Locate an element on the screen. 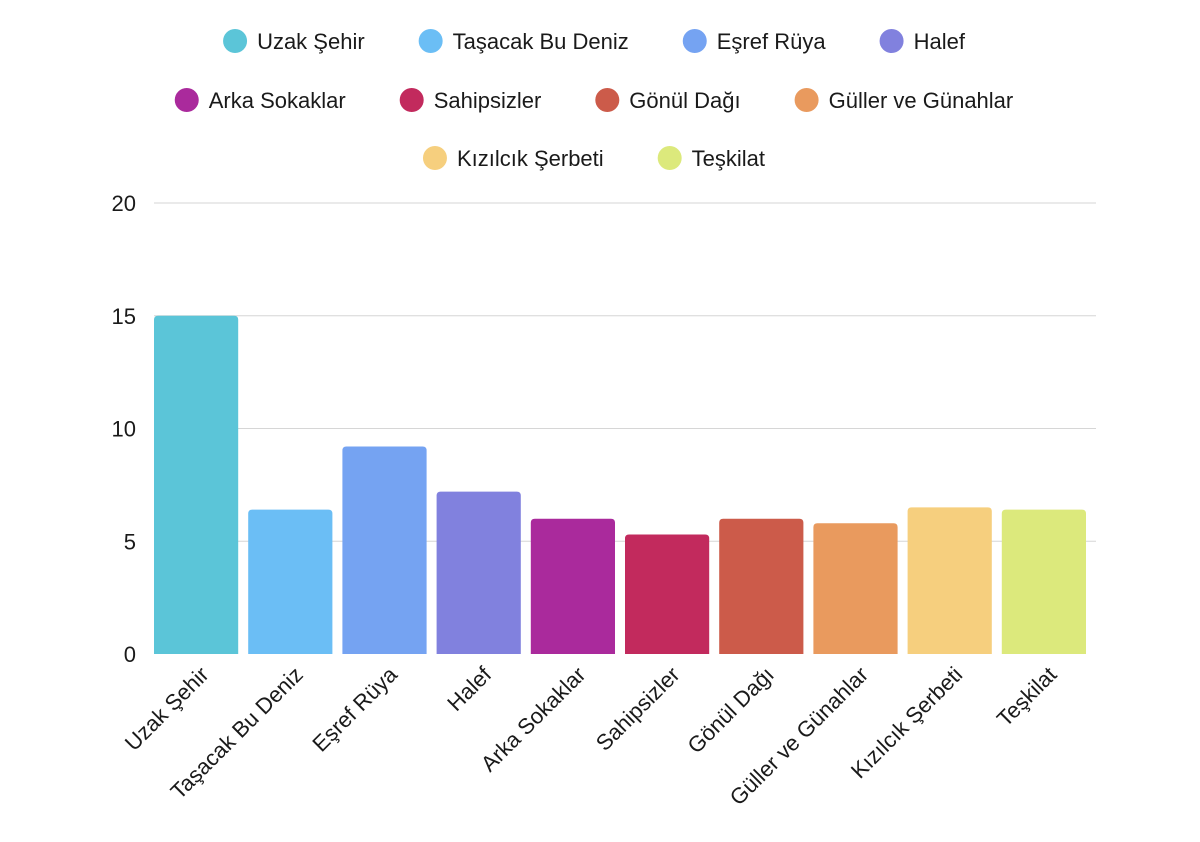 Image resolution: width=1200 pixels, height=842 pixels. legend-label-uzak-sehir: Uzak Şehir is located at coordinates (311, 41).